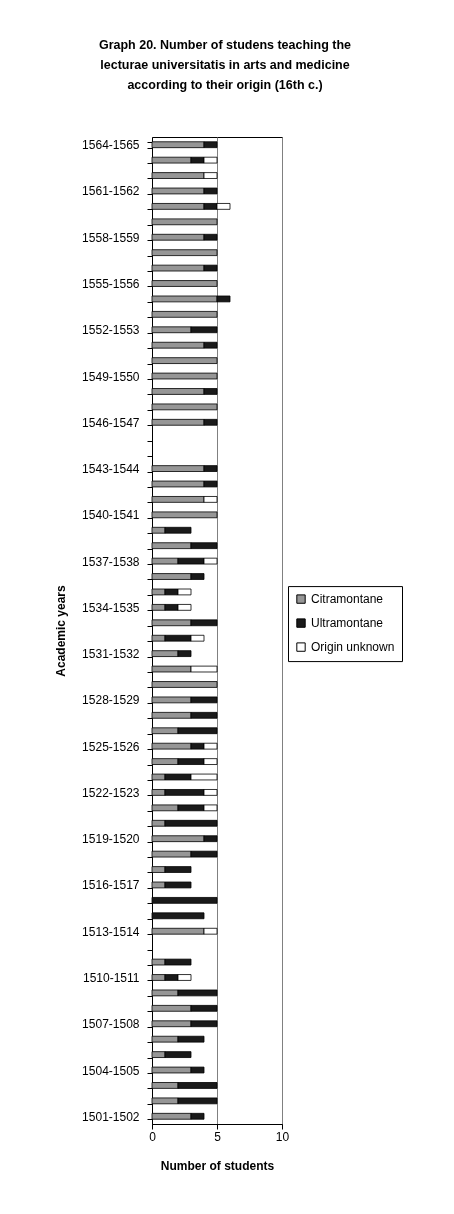  What do you see at coordinates (111, 191) in the screenshot?
I see `y-tick-label: 1561-1562` at bounding box center [111, 191].